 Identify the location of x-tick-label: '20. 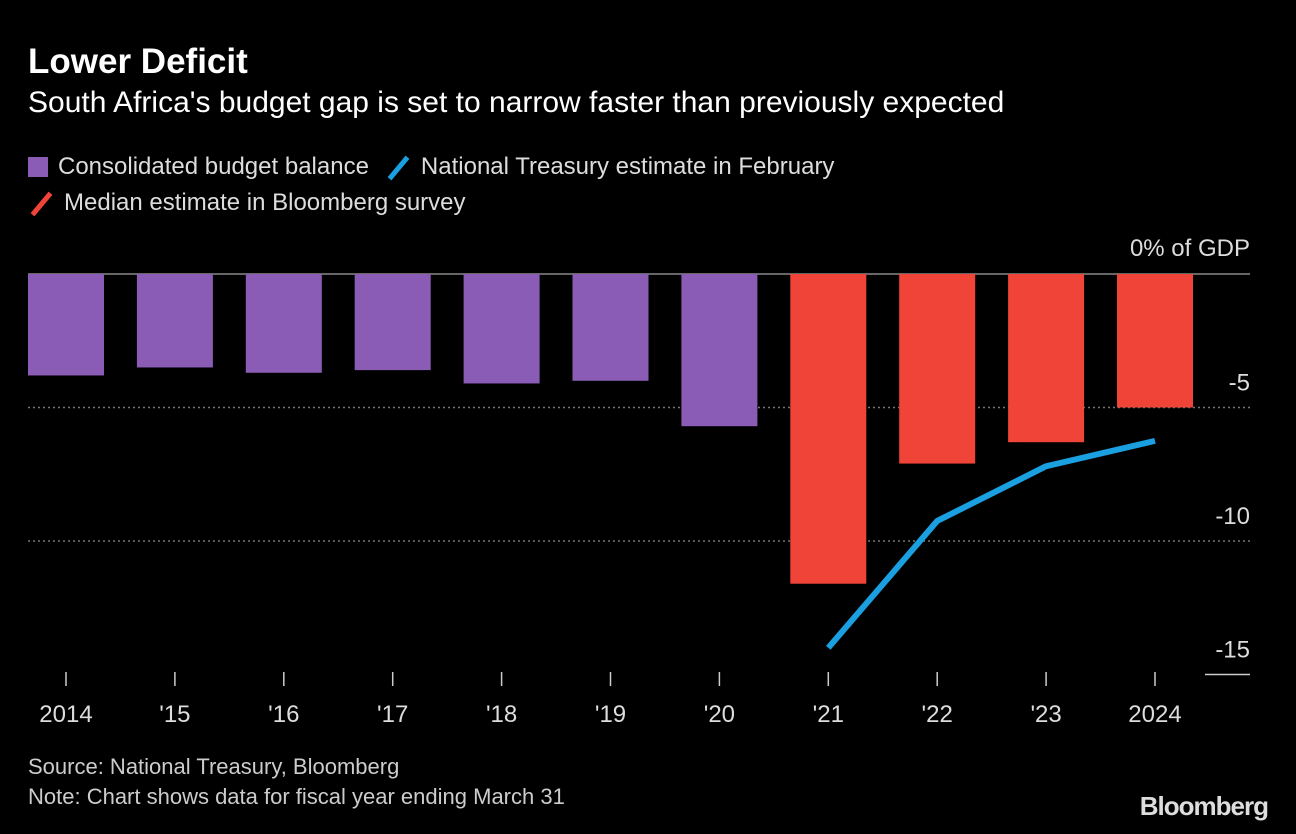
(719, 714).